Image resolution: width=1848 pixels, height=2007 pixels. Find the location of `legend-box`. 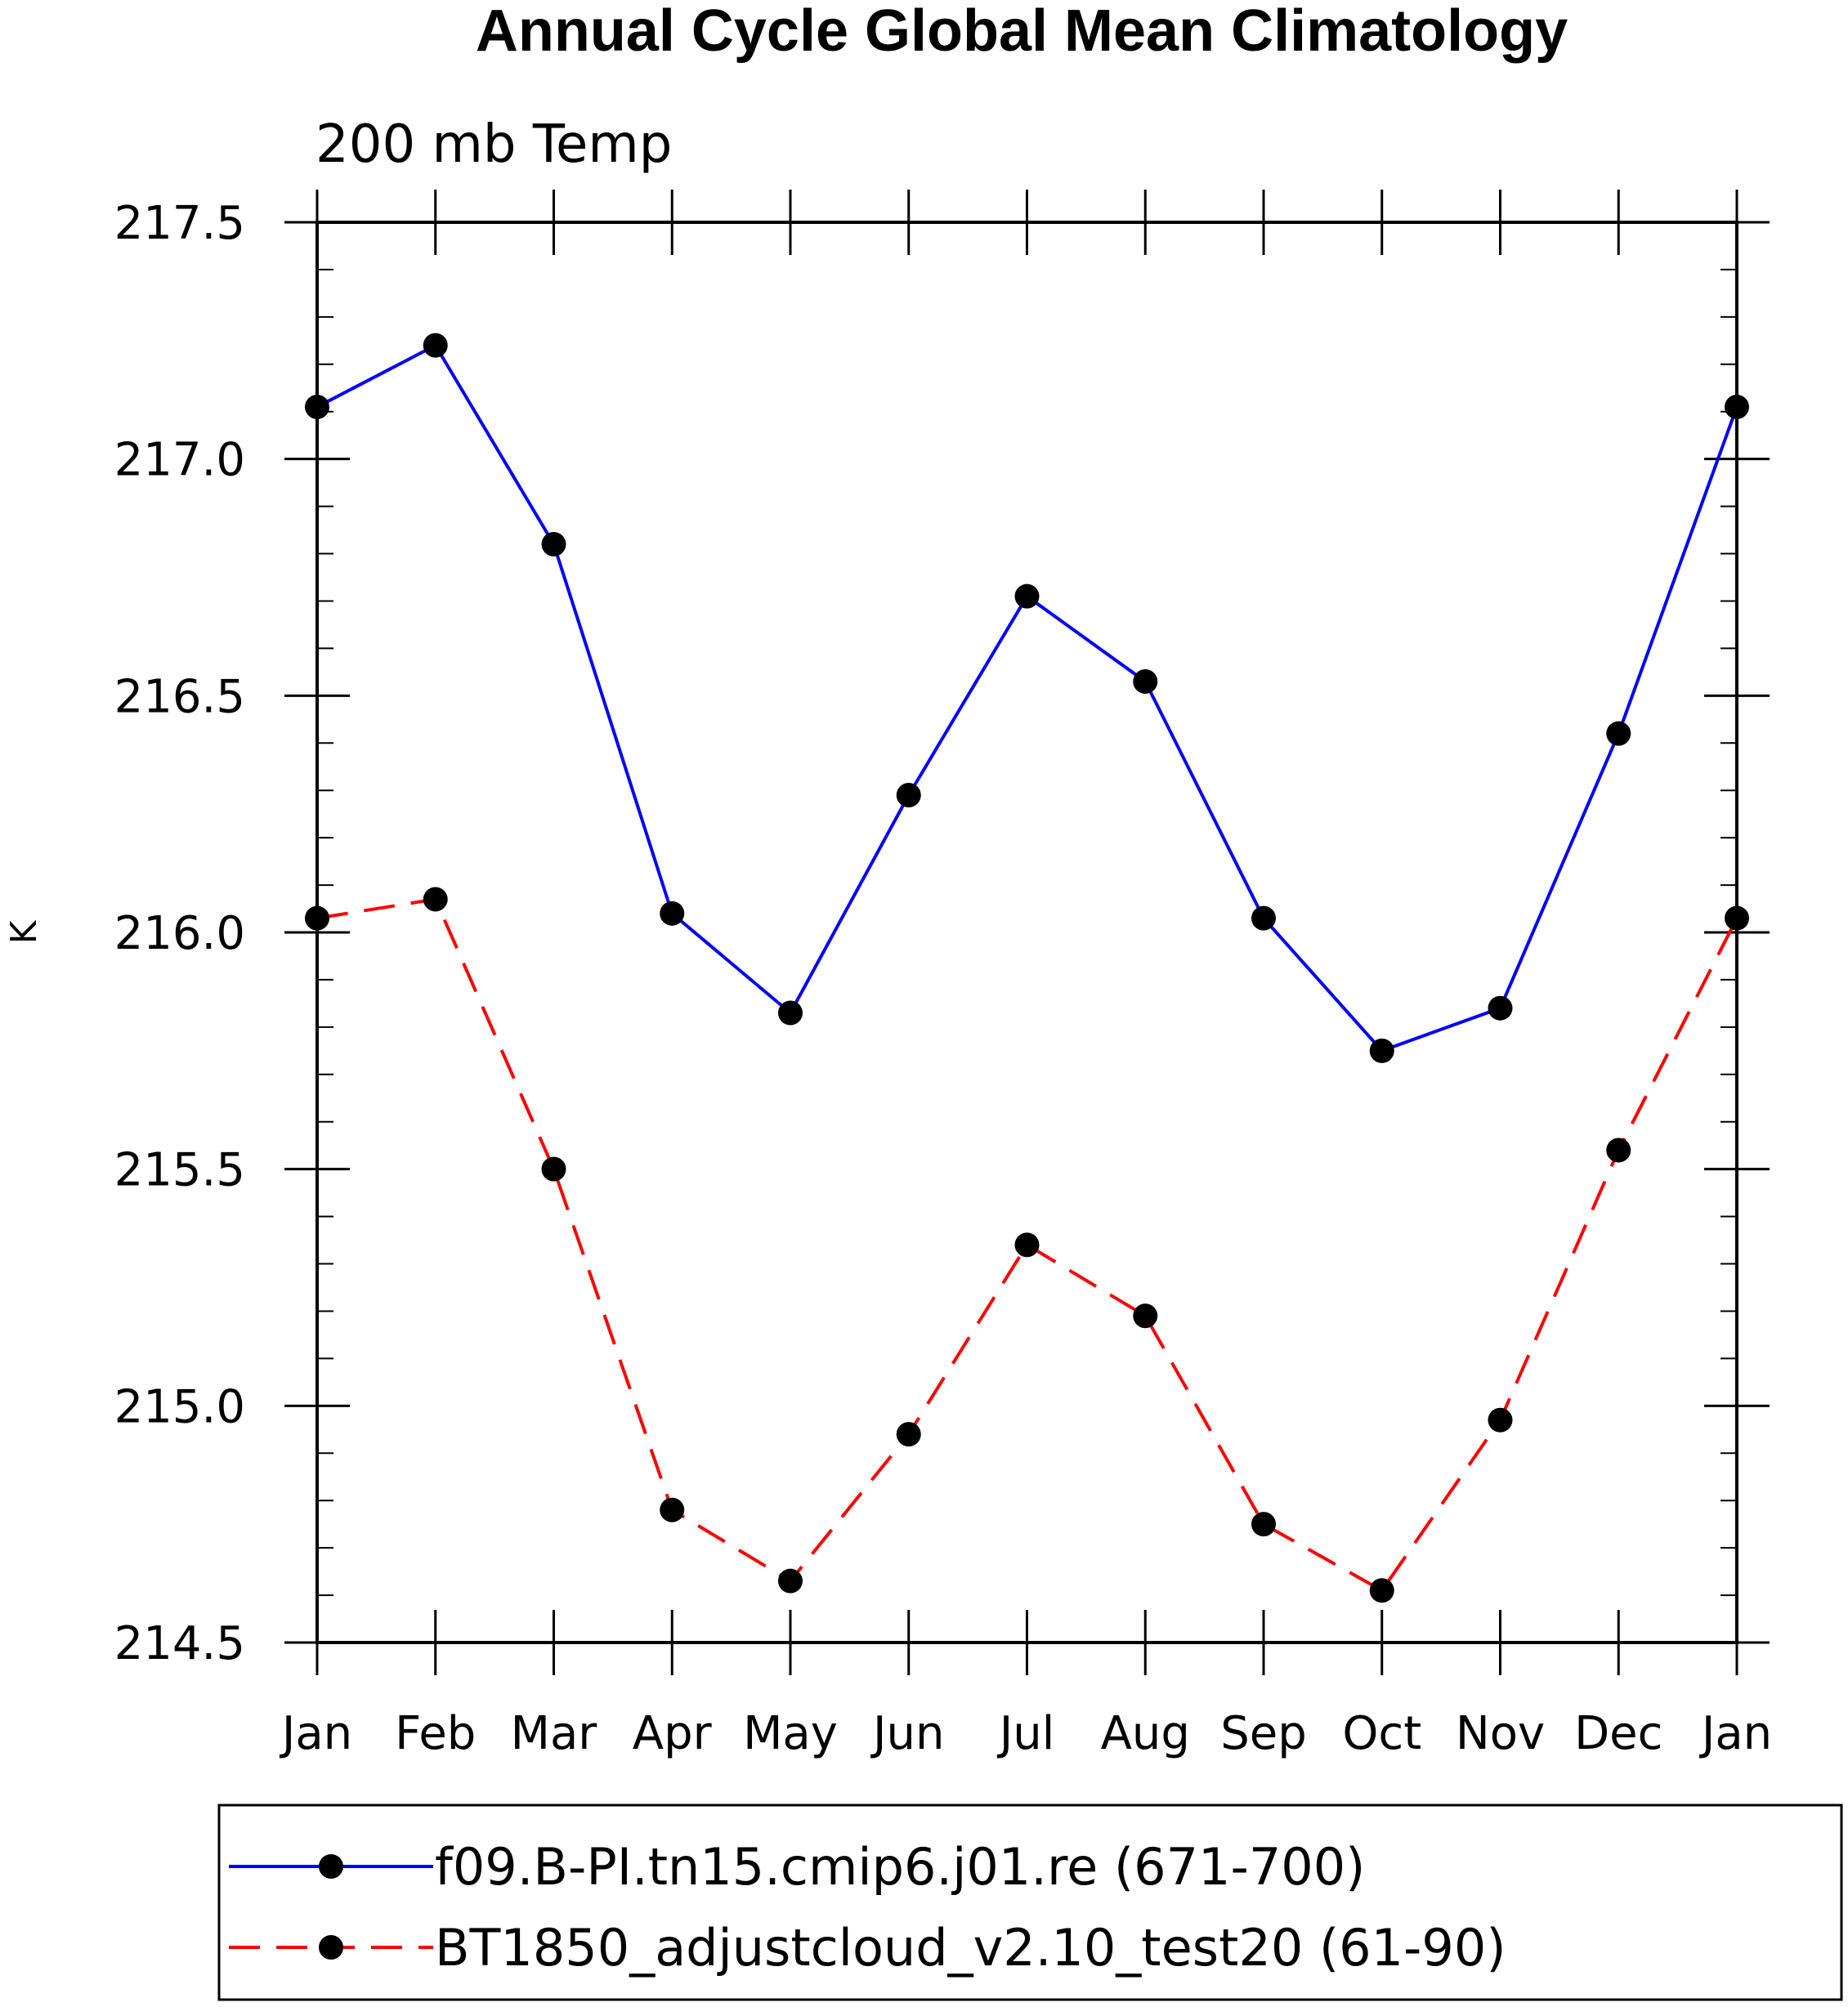

legend-box is located at coordinates (1030, 1902).